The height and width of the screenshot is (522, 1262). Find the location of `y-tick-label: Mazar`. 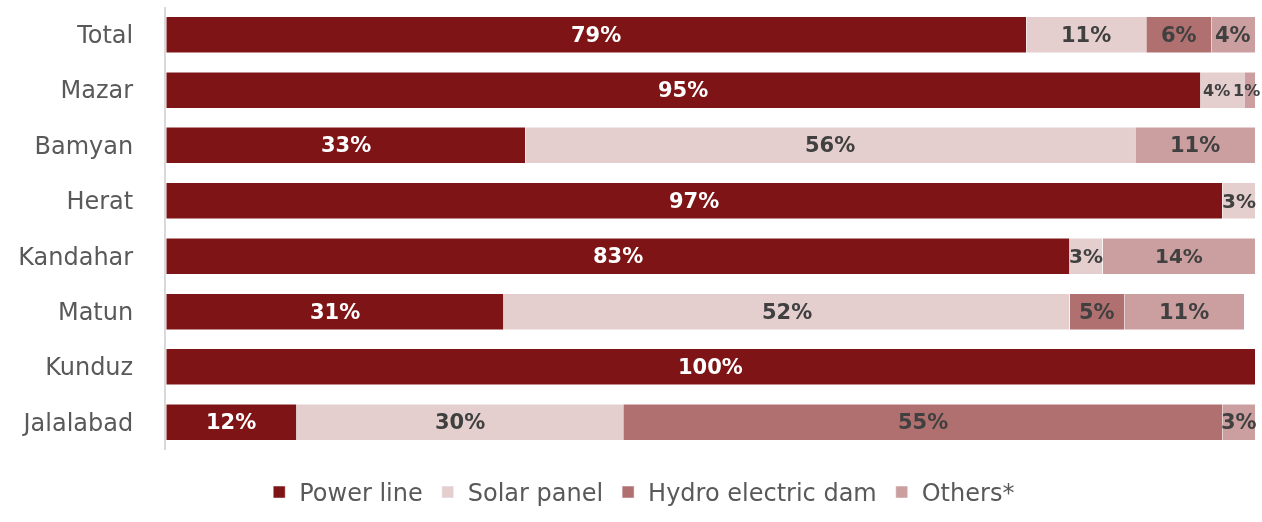

y-tick-label: Mazar is located at coordinates (97, 90).